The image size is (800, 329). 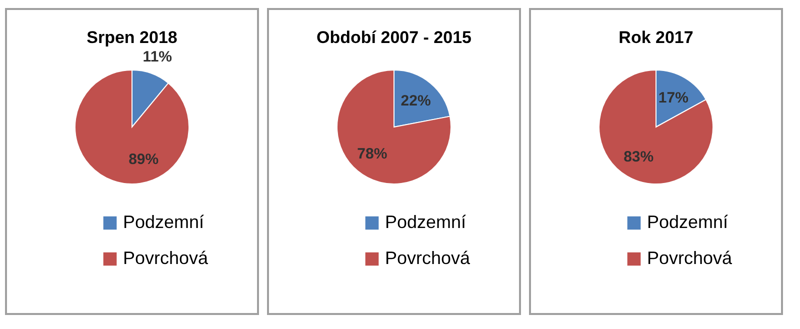 I want to click on chart-title: Rok 2017, so click(x=656, y=37).